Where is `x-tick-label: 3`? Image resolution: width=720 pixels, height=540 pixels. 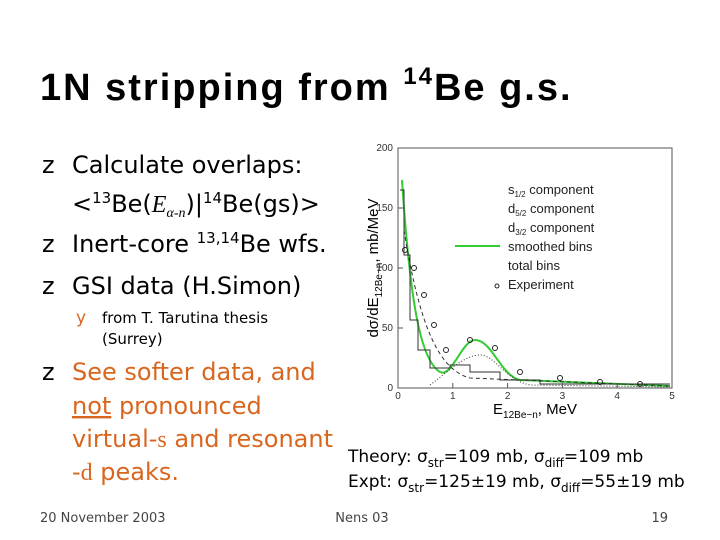 x-tick-label: 3 is located at coordinates (563, 396).